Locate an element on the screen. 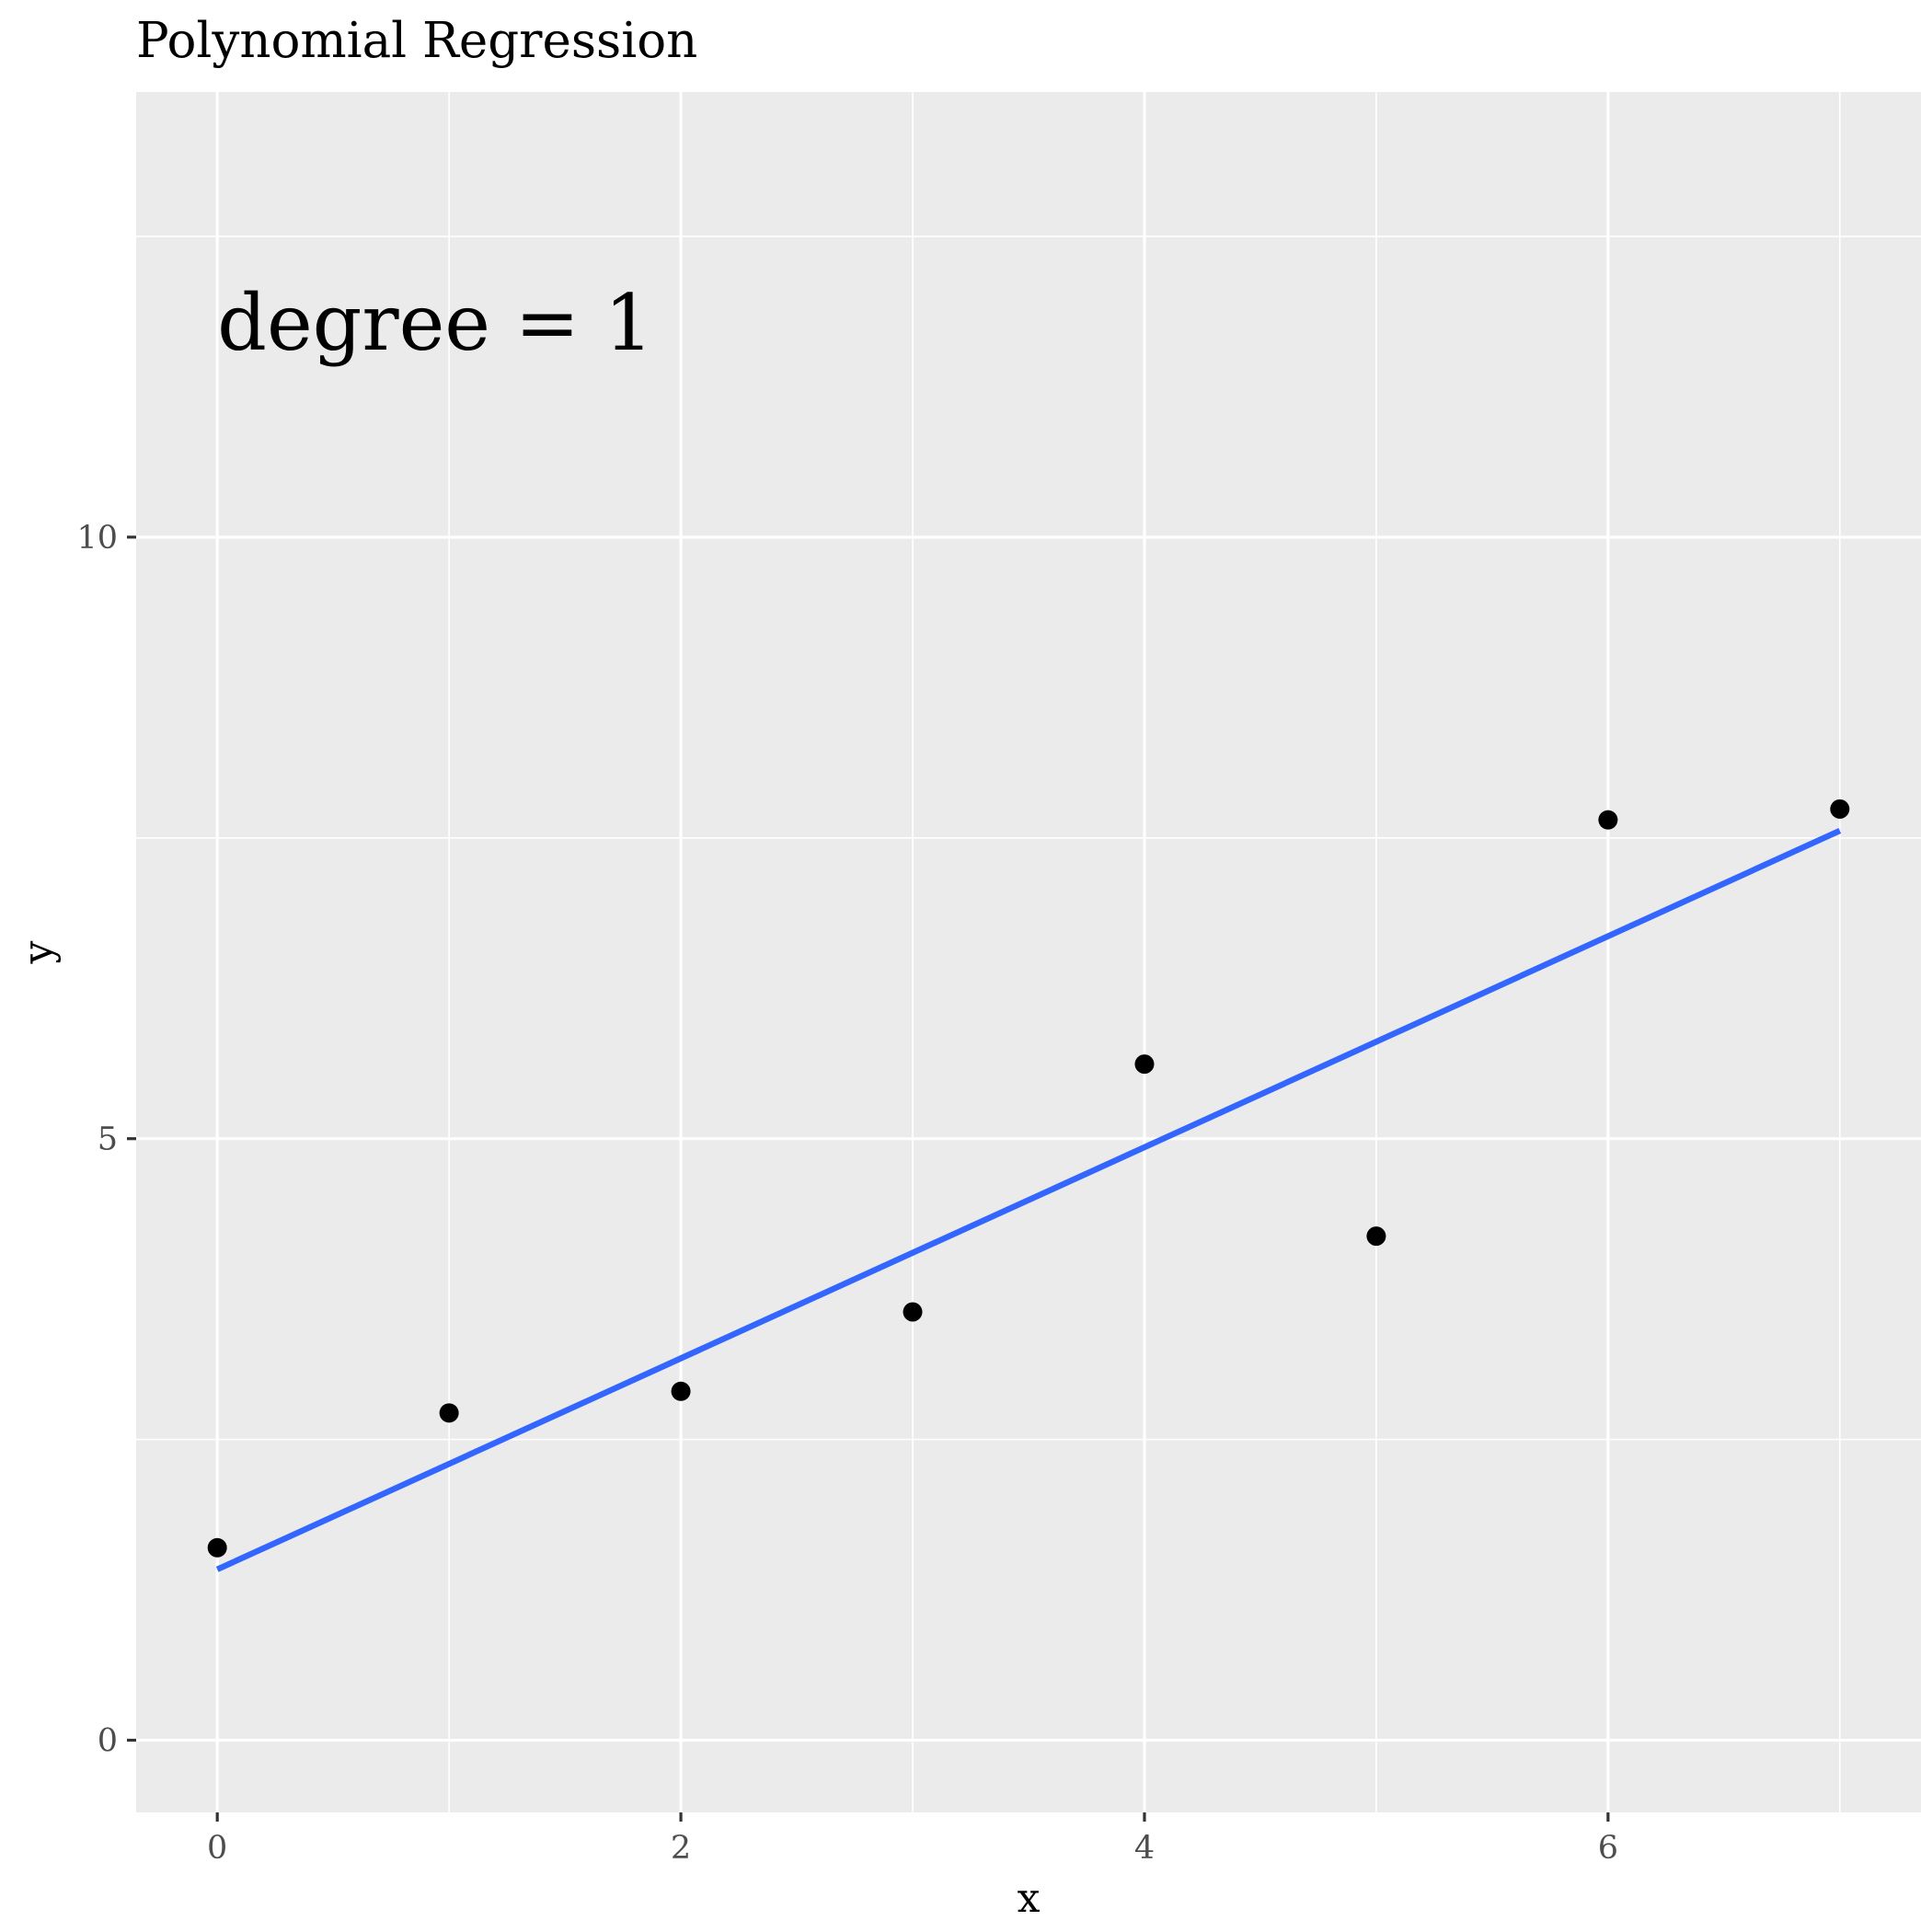  y-axis-title: y is located at coordinates (38, 952).